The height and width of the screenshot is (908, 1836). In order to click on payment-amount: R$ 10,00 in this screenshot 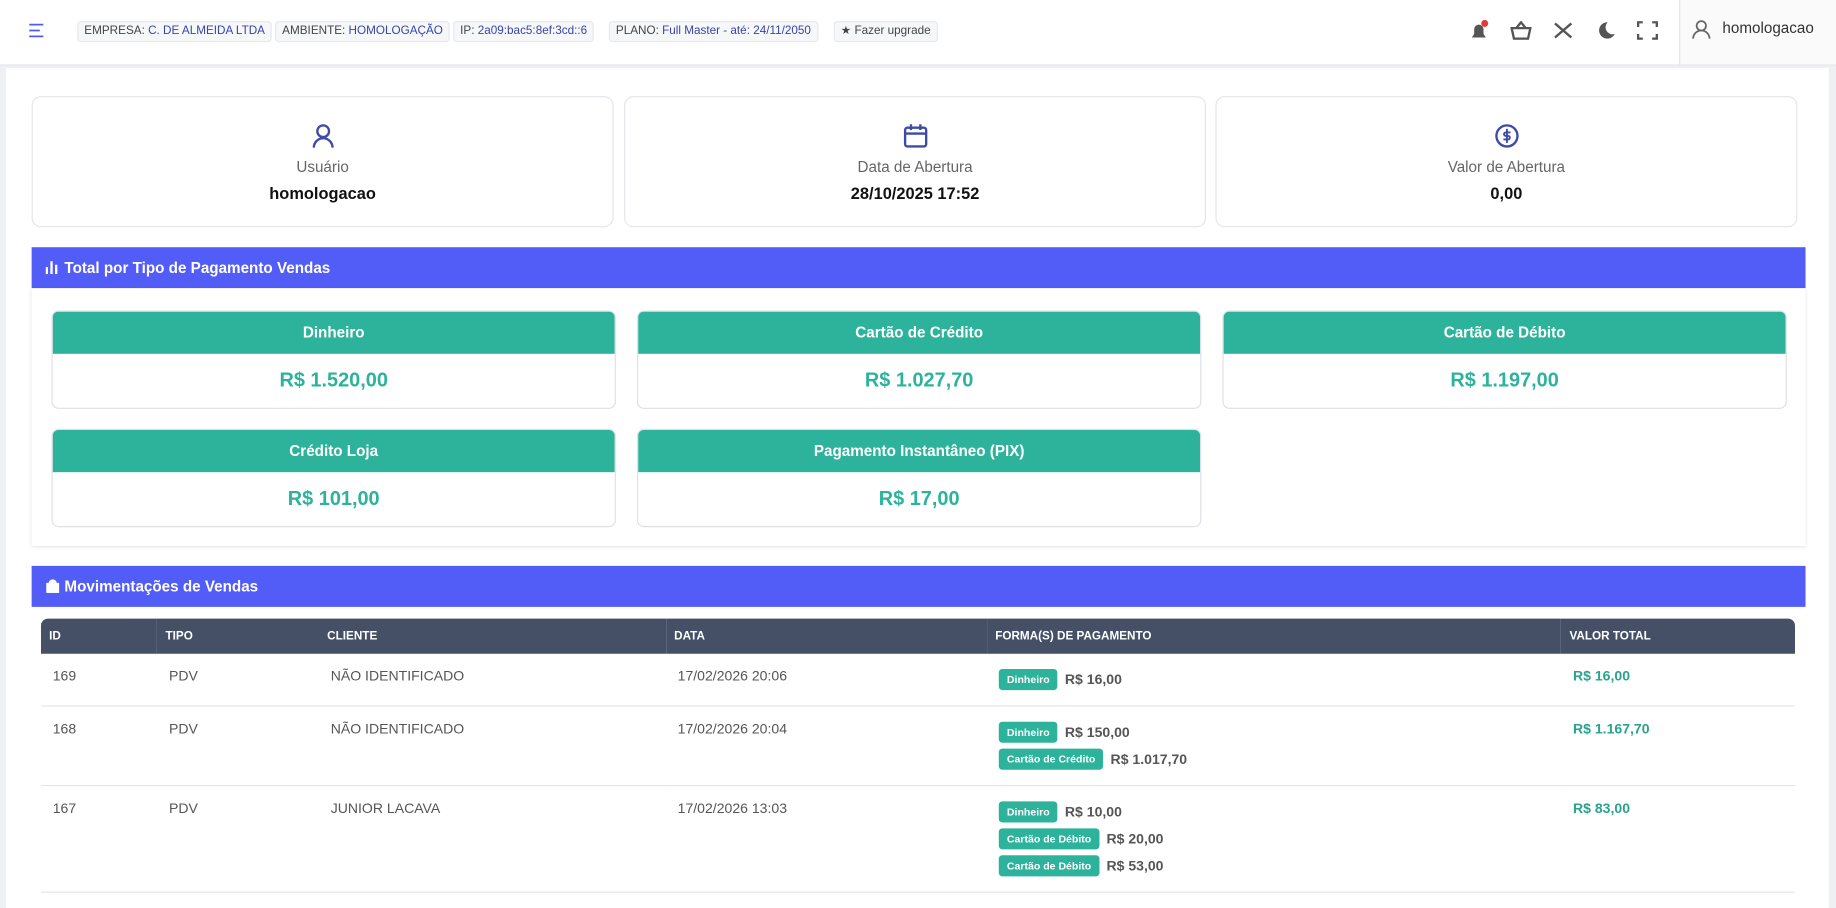, I will do `click(1093, 812)`.